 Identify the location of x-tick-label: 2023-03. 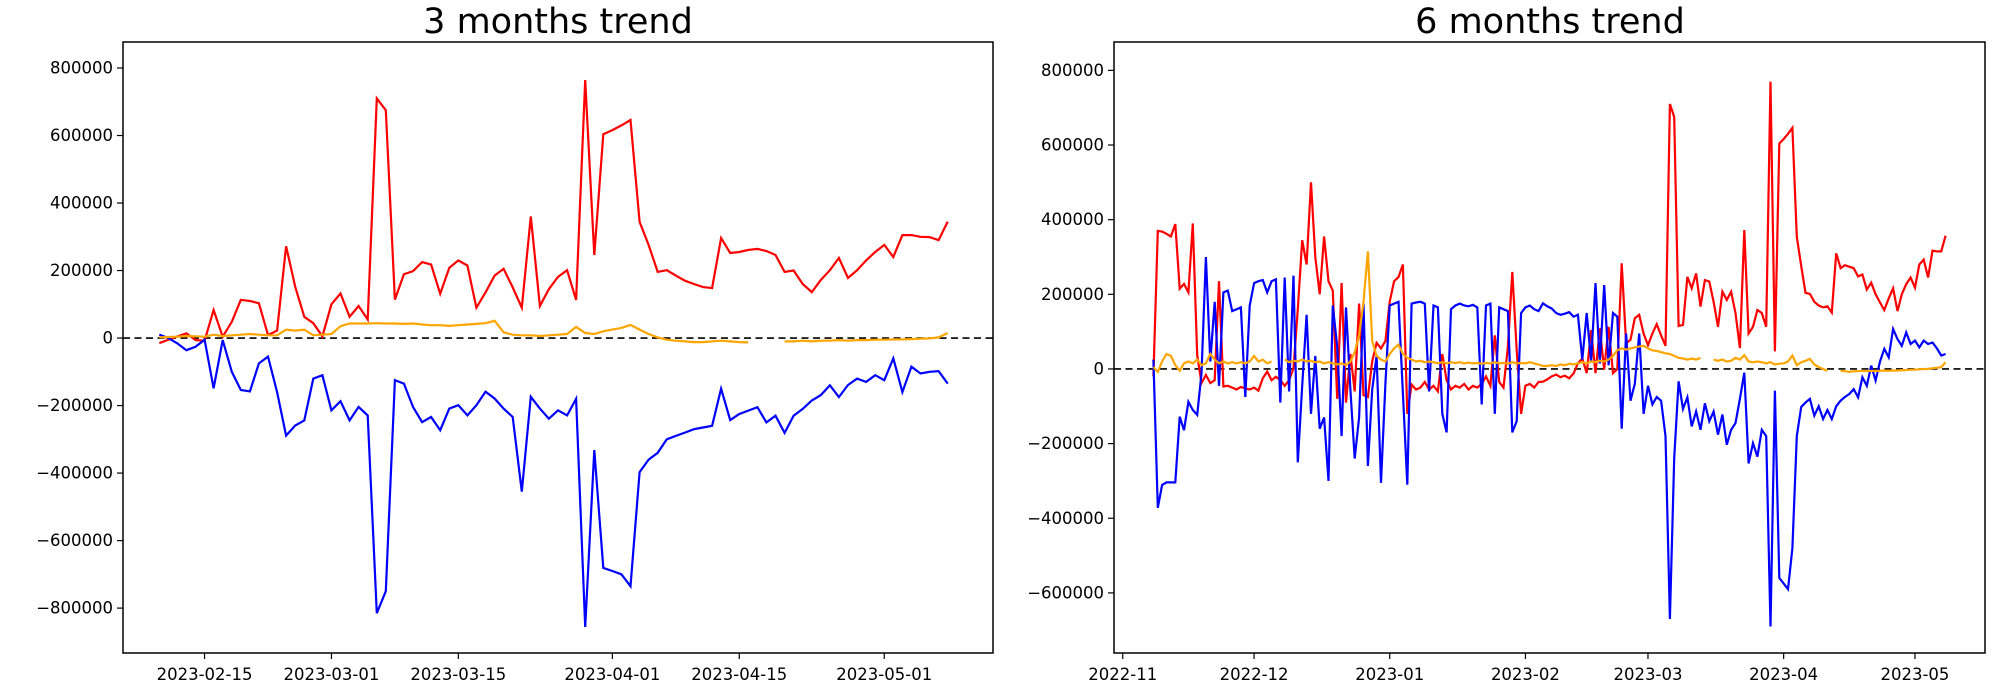
(1648, 674).